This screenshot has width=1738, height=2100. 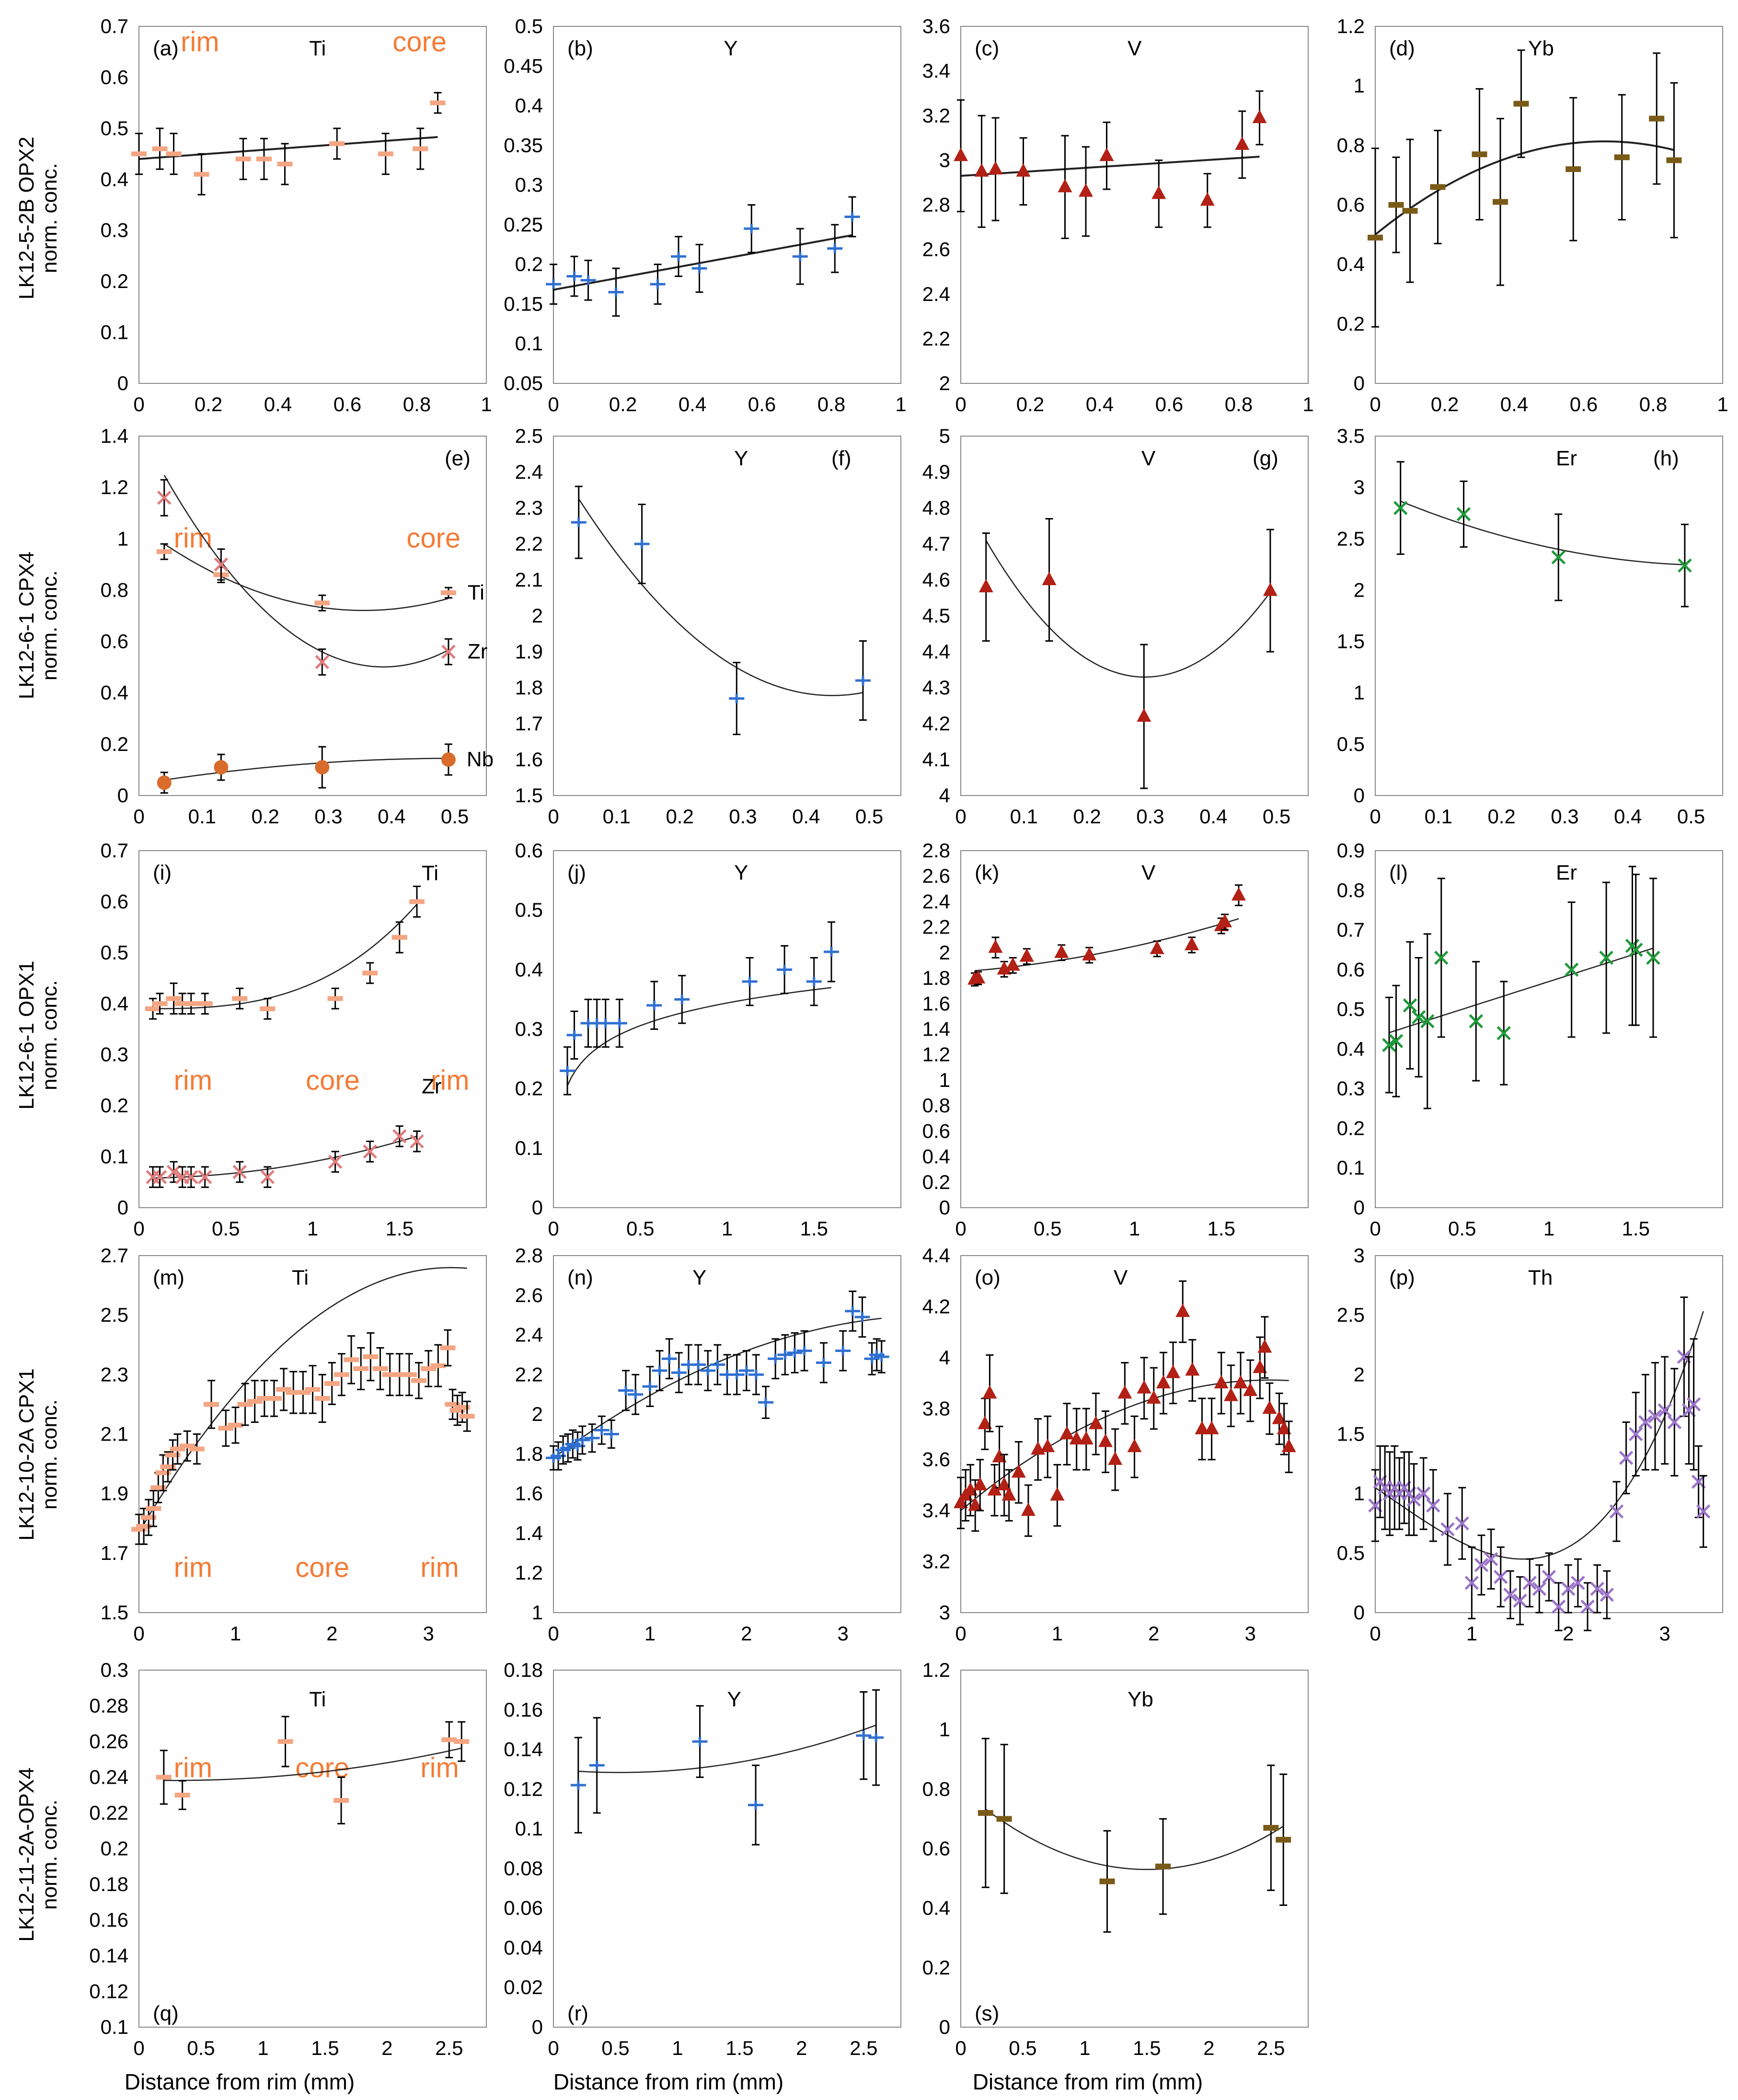 I want to click on panel-n-ytick-label: 2.8, so click(x=529, y=1255).